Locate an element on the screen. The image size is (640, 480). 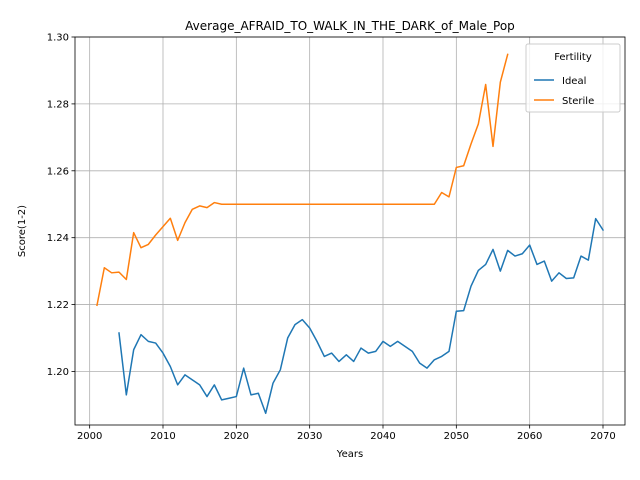
legend-title: Fertility is located at coordinates (573, 57).